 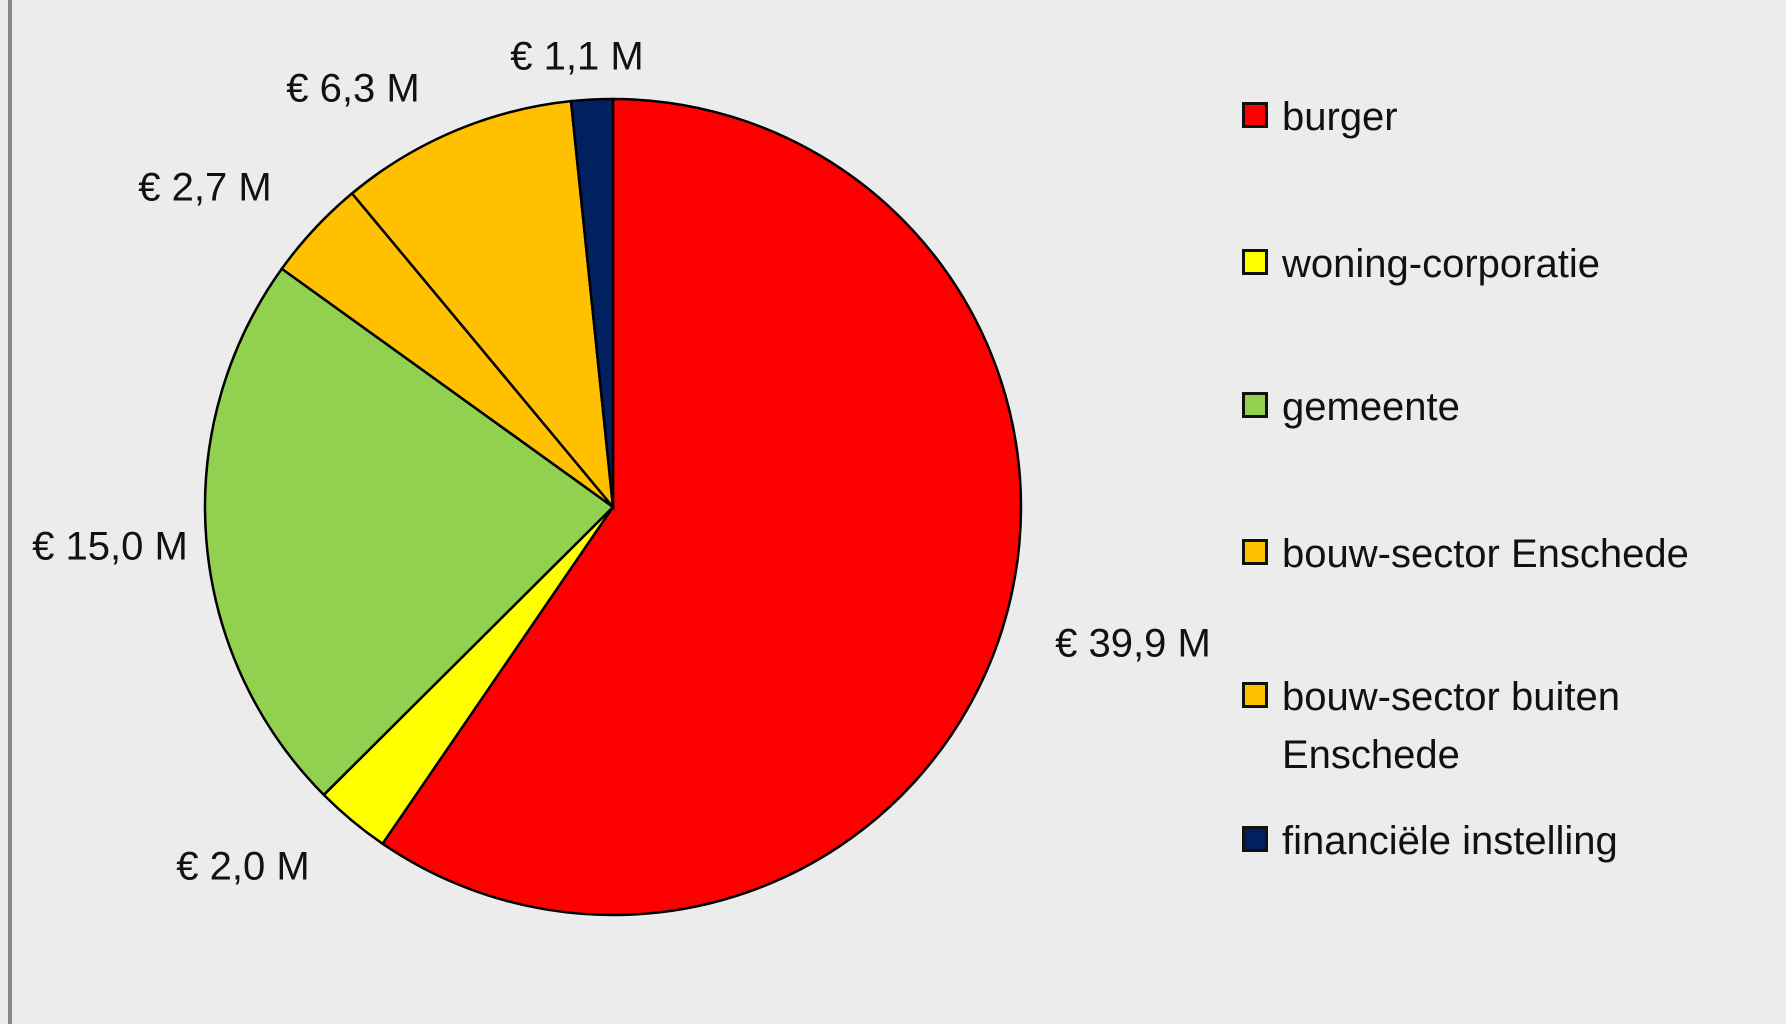 I want to click on legend-label: gemeente, so click(x=1371, y=407).